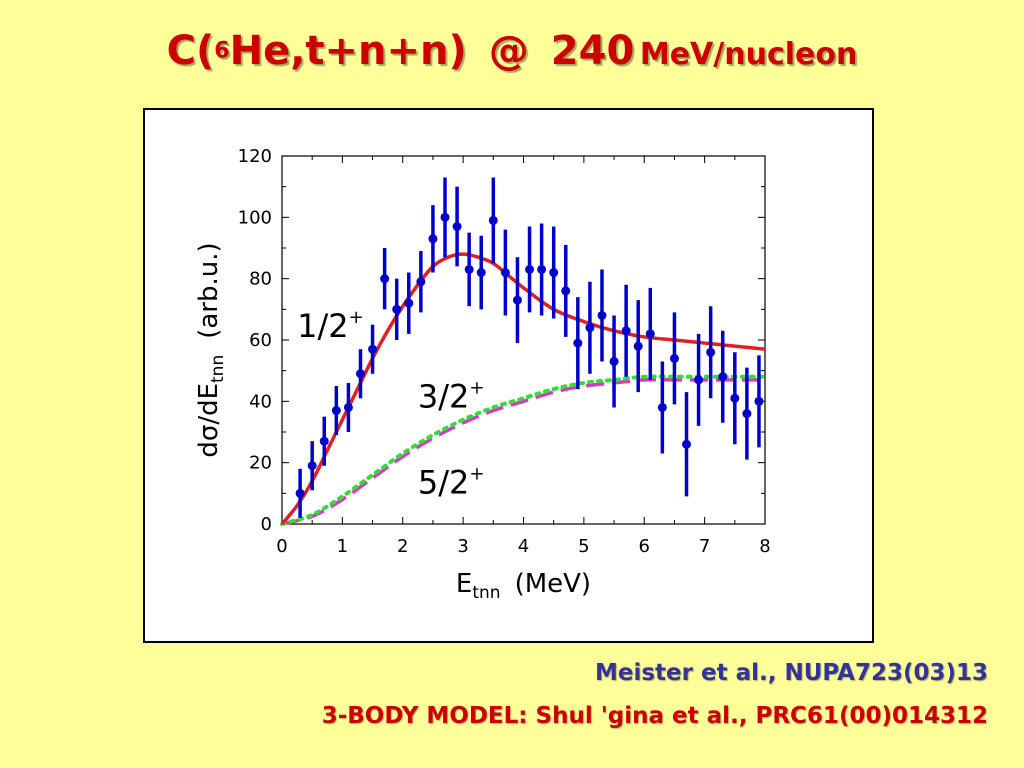 This screenshot has height=768, width=1024. Describe the element at coordinates (508, 51) in the screenshot. I see `title-at: @` at that location.